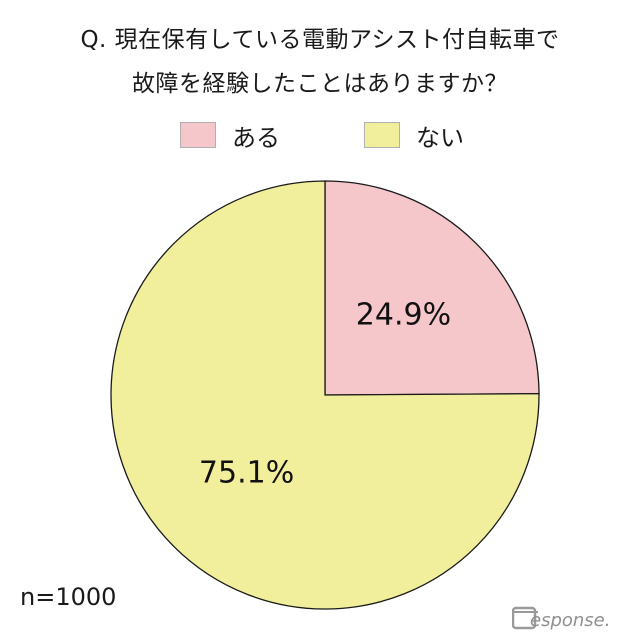 The image size is (640, 640). I want to click on legend-label-aru: ある, so click(256, 137).